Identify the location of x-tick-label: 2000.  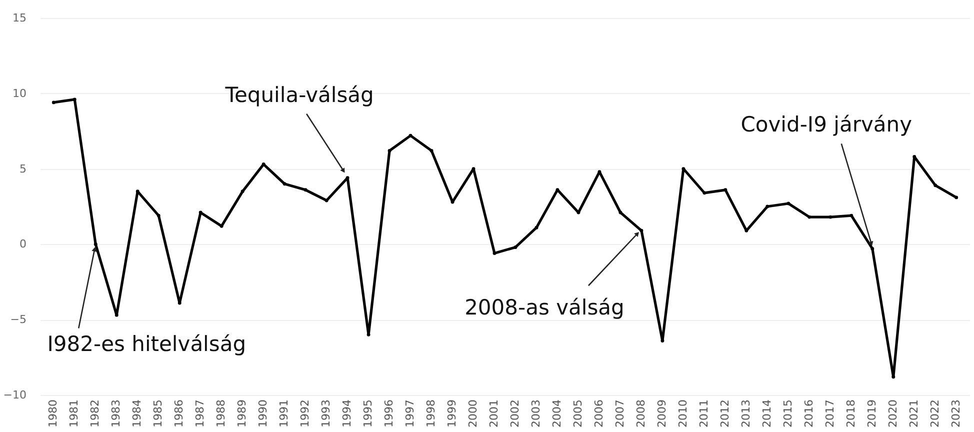
(473, 414).